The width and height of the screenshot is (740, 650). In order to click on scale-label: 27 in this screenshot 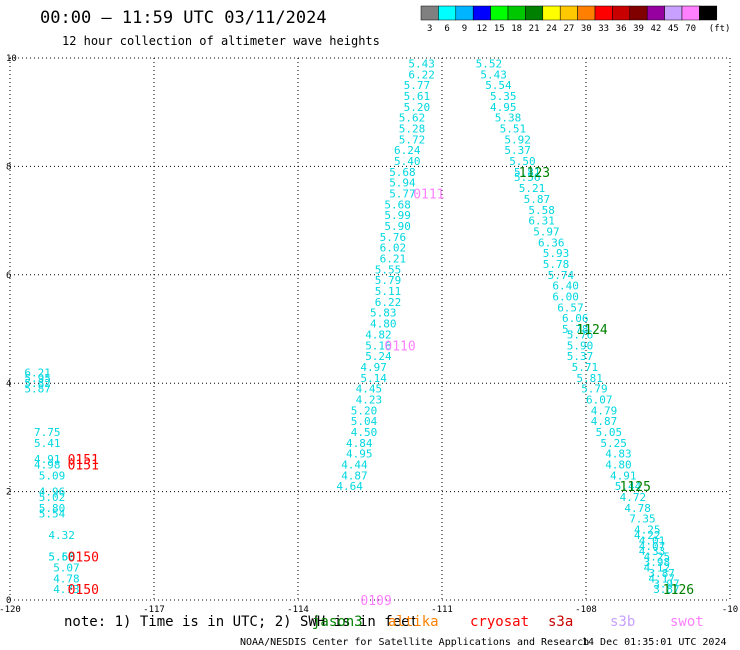, I will do `click(568, 29)`.